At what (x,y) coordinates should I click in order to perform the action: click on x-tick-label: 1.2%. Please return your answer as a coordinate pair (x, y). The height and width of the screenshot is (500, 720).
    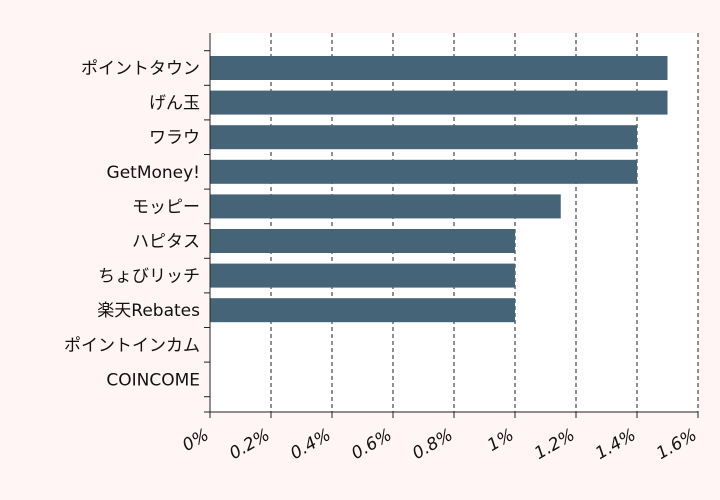
    Looking at the image, I should click on (554, 444).